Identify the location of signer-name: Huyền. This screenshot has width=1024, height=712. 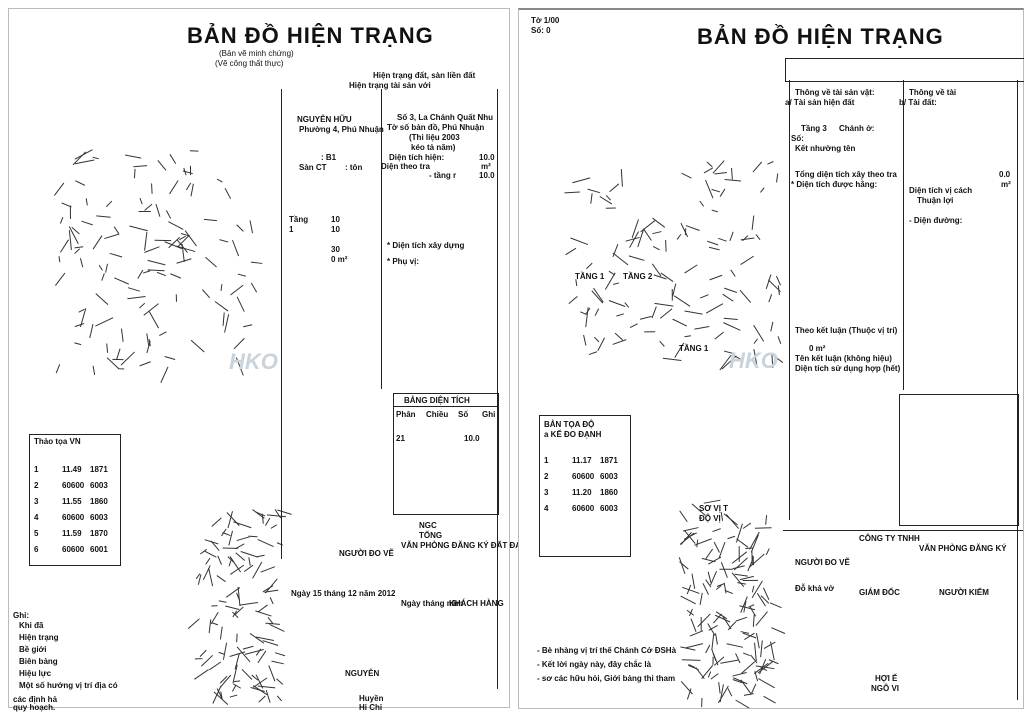
(371, 698).